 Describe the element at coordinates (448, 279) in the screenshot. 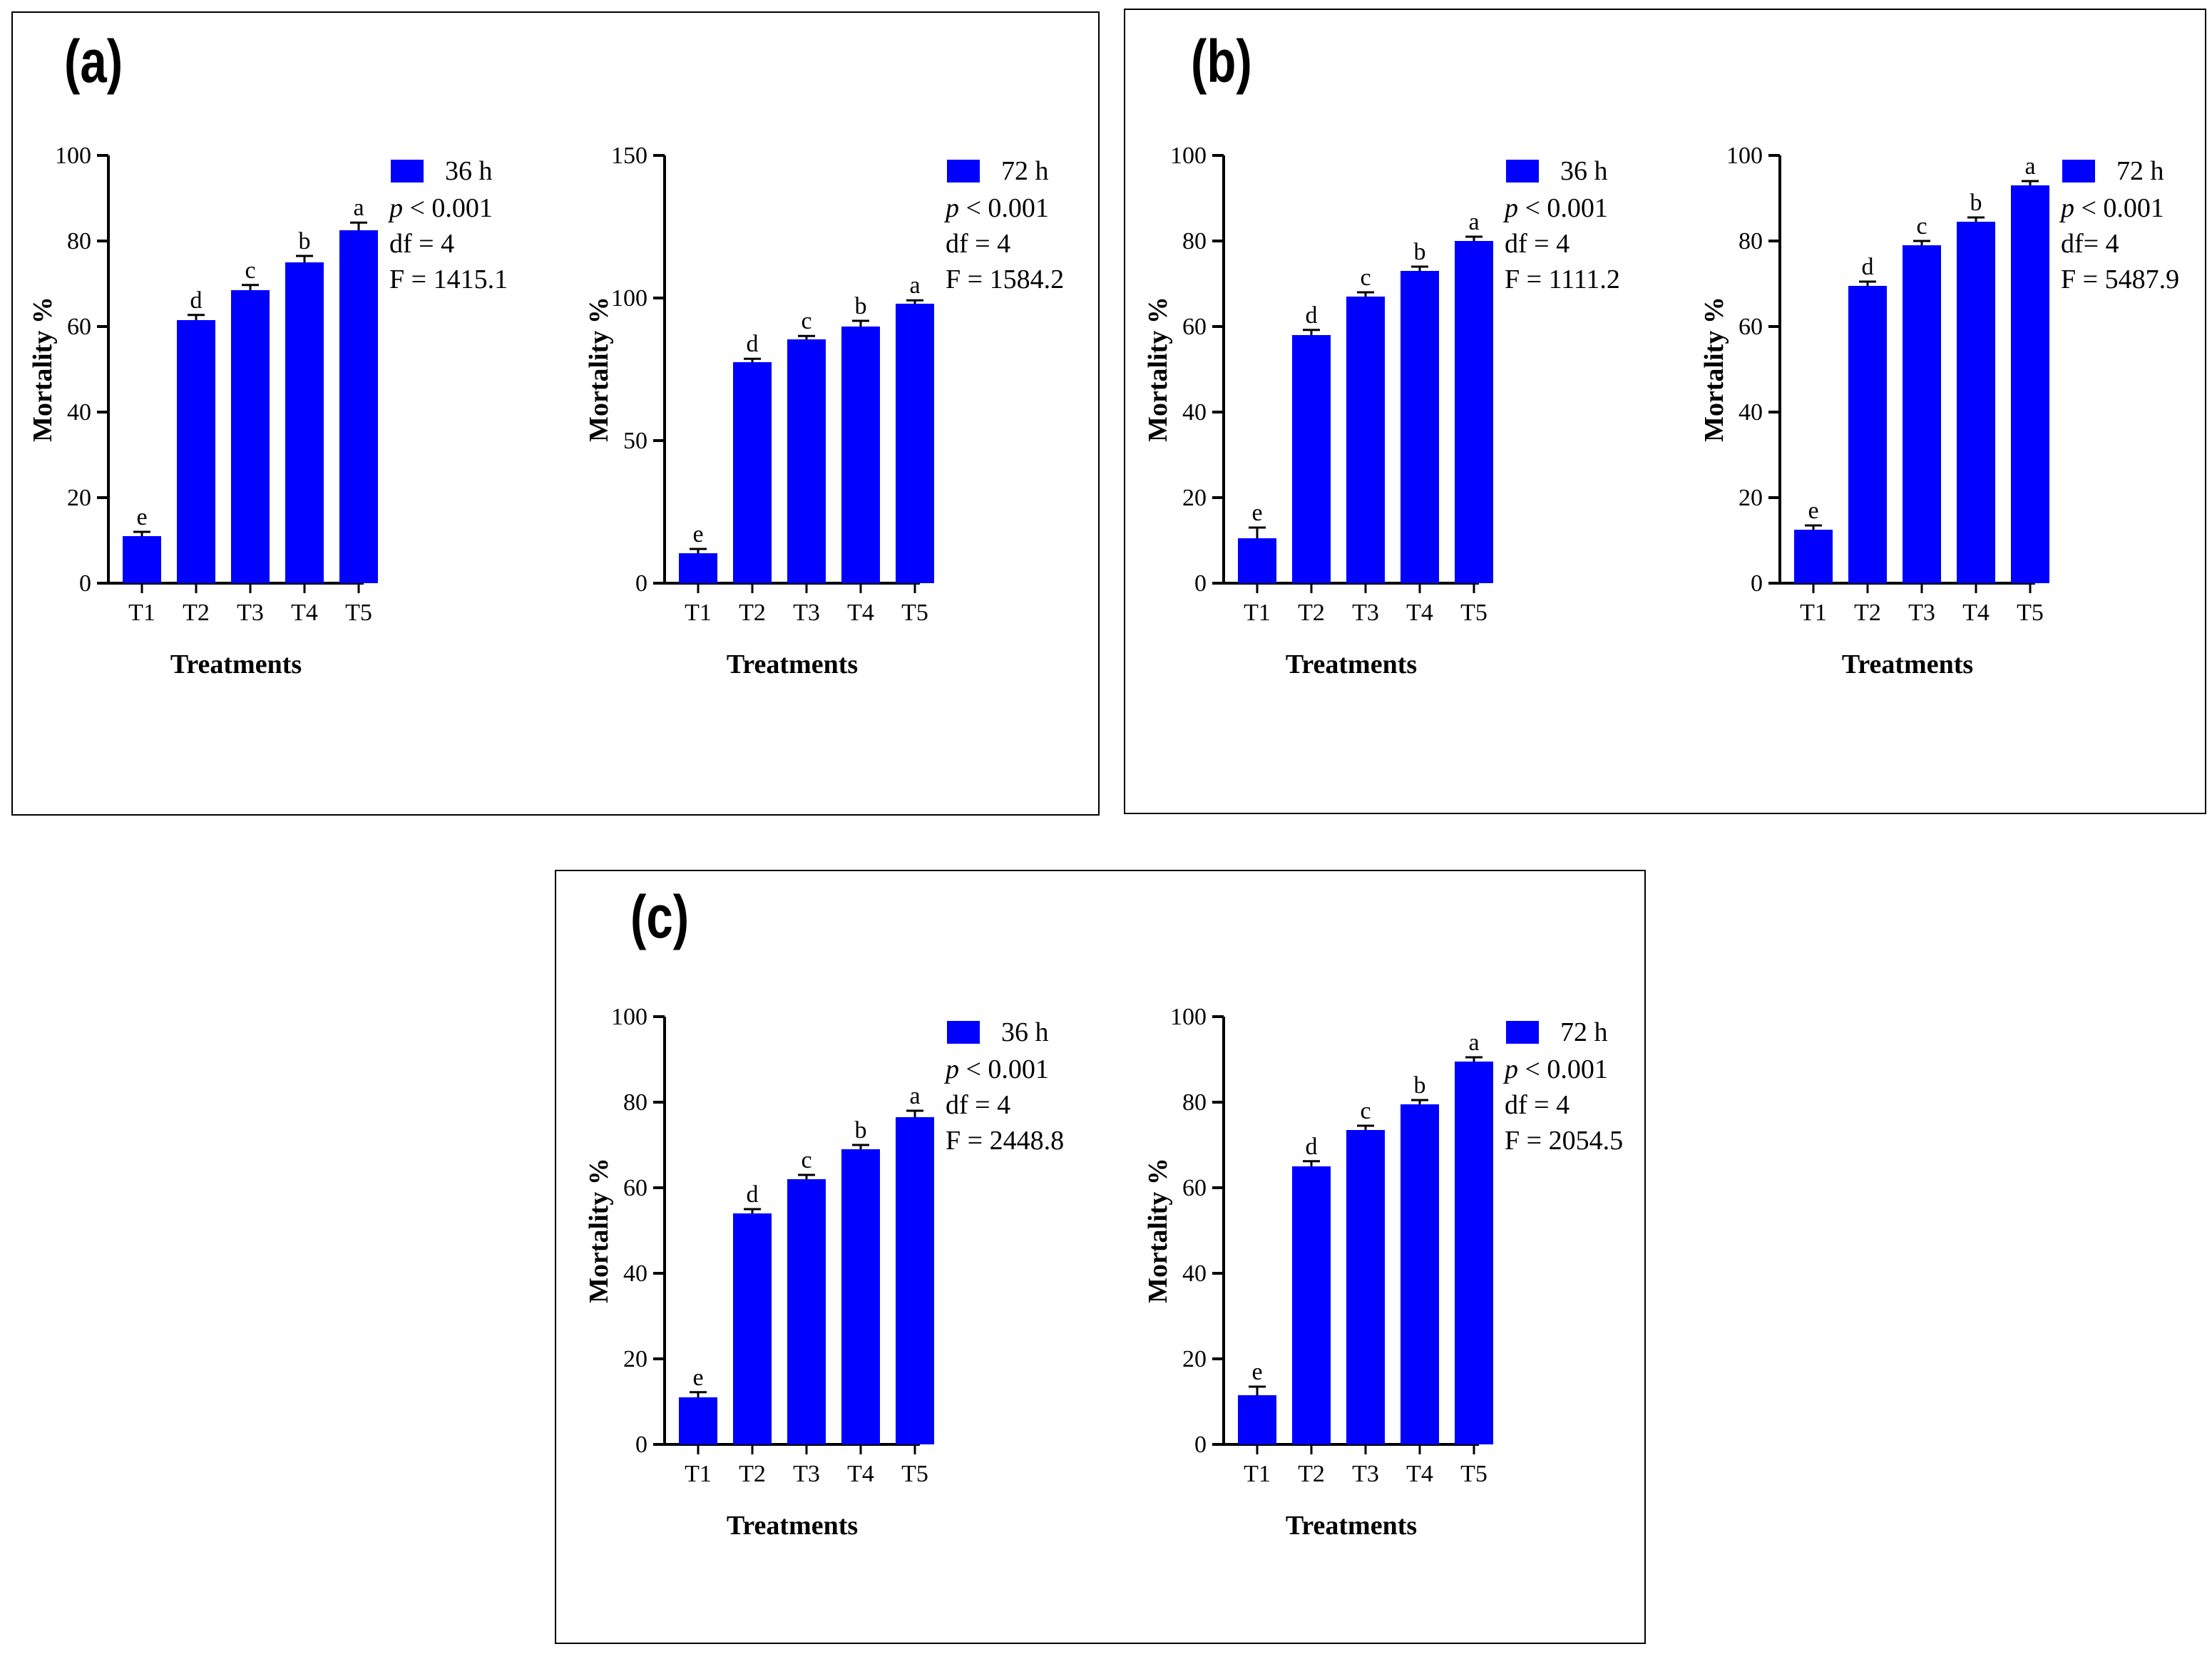

I see `f-statistic-label: F = 1415.1` at that location.